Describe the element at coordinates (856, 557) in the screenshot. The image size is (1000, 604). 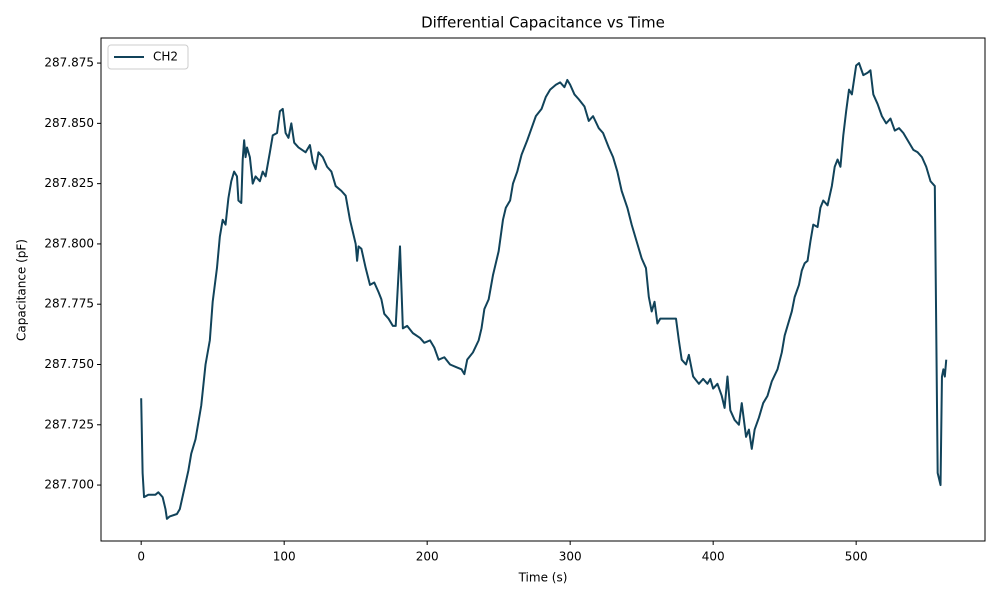
I see `x-tick-label: 500` at that location.